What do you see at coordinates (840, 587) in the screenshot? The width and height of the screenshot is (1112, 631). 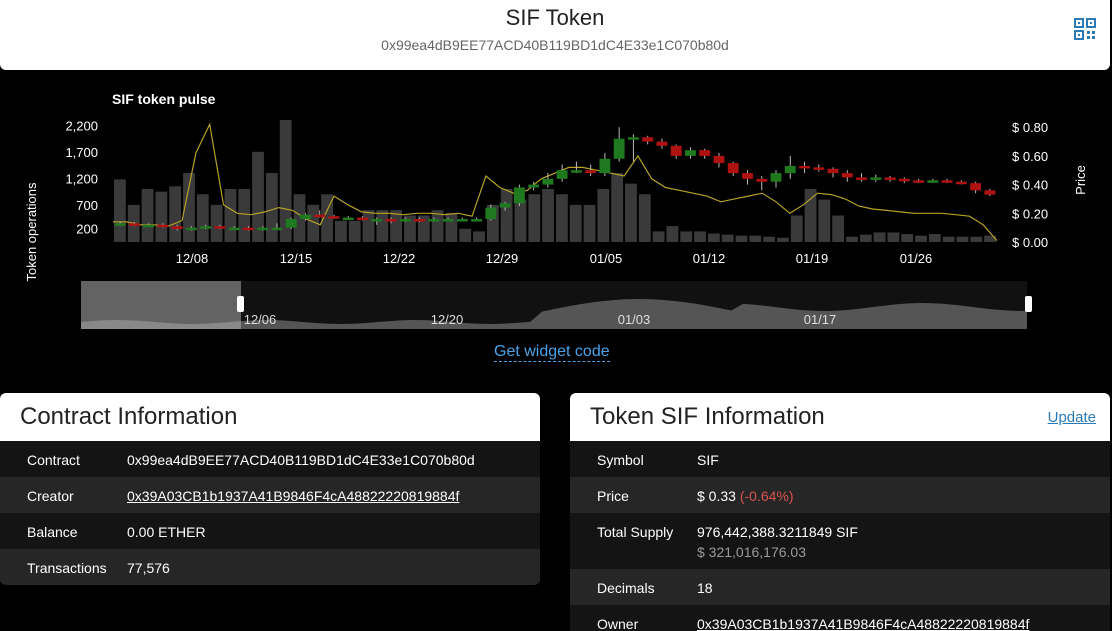 I see `decimals-row: Decimals 18` at bounding box center [840, 587].